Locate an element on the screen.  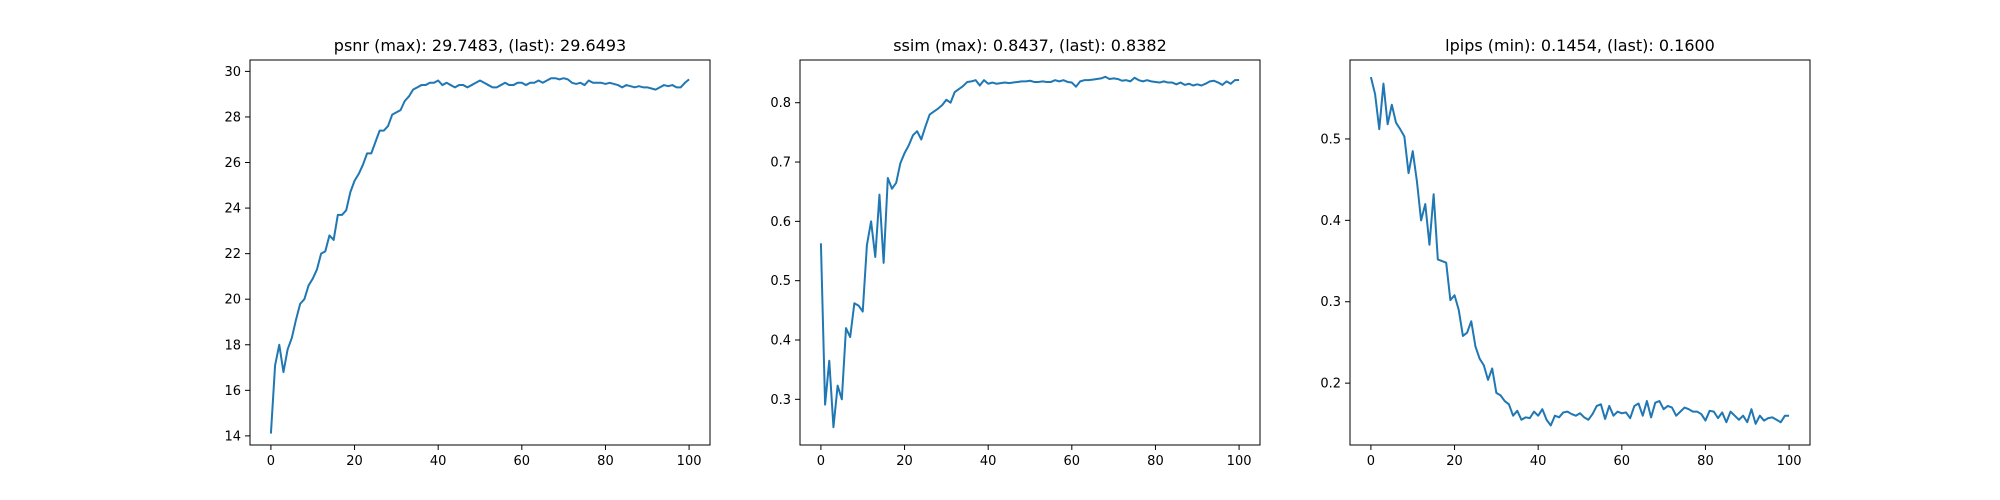
y-tick-label-ssim: 0.5 is located at coordinates (780, 281).